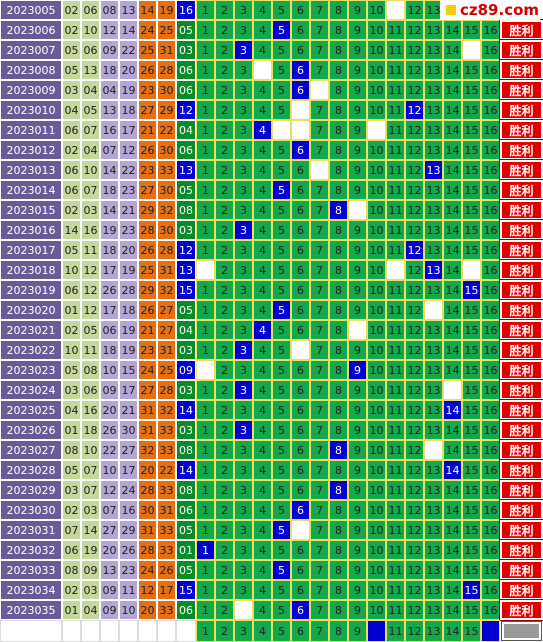 This screenshot has height=642, width=543. What do you see at coordinates (147, 310) in the screenshot?
I see `red-ball: 26` at bounding box center [147, 310].